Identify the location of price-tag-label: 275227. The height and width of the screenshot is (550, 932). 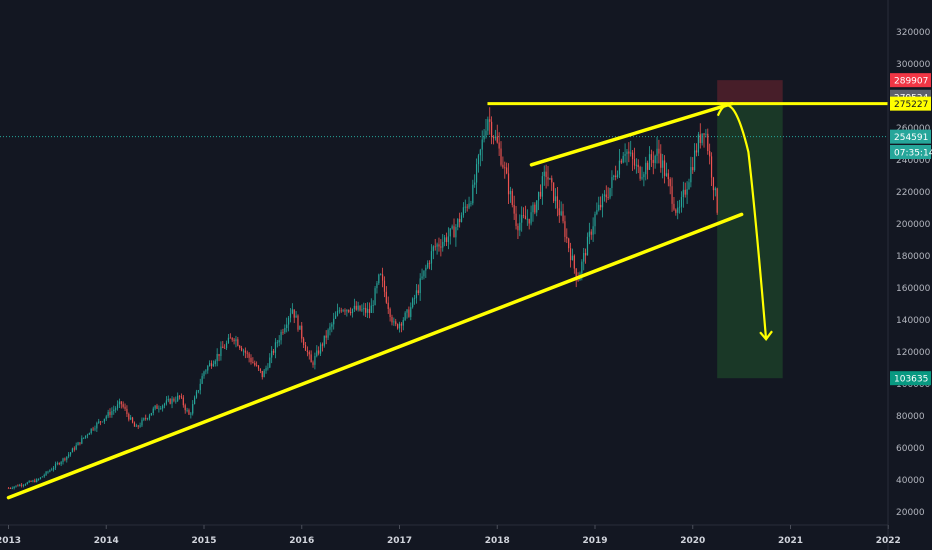
(911, 105).